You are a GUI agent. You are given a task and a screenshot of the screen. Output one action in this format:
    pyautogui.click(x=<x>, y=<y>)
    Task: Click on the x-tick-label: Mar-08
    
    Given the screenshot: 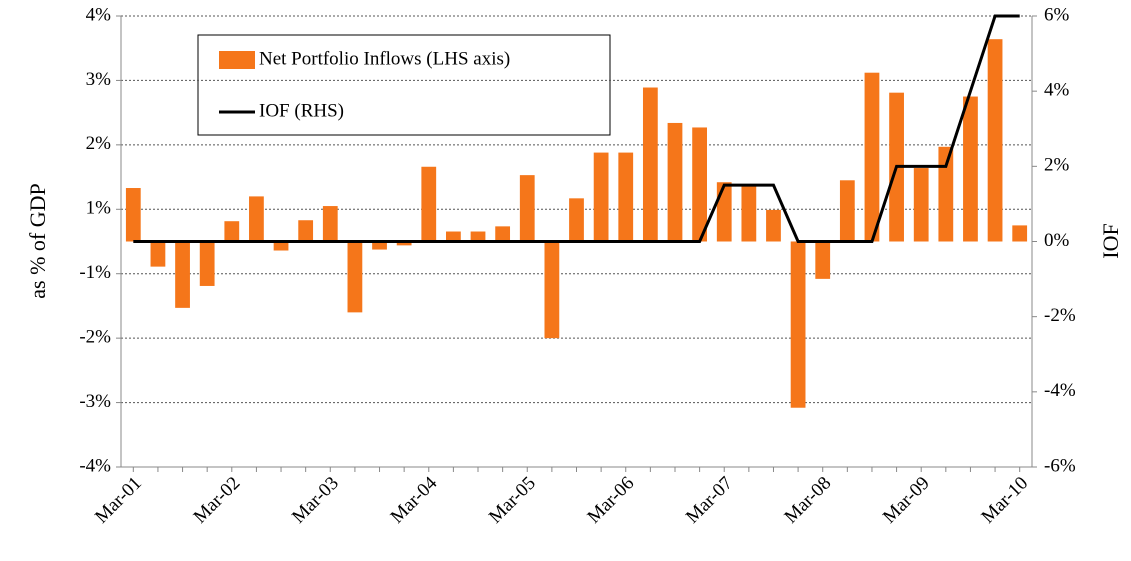 What is the action you would take?
    pyautogui.click(x=807, y=500)
    